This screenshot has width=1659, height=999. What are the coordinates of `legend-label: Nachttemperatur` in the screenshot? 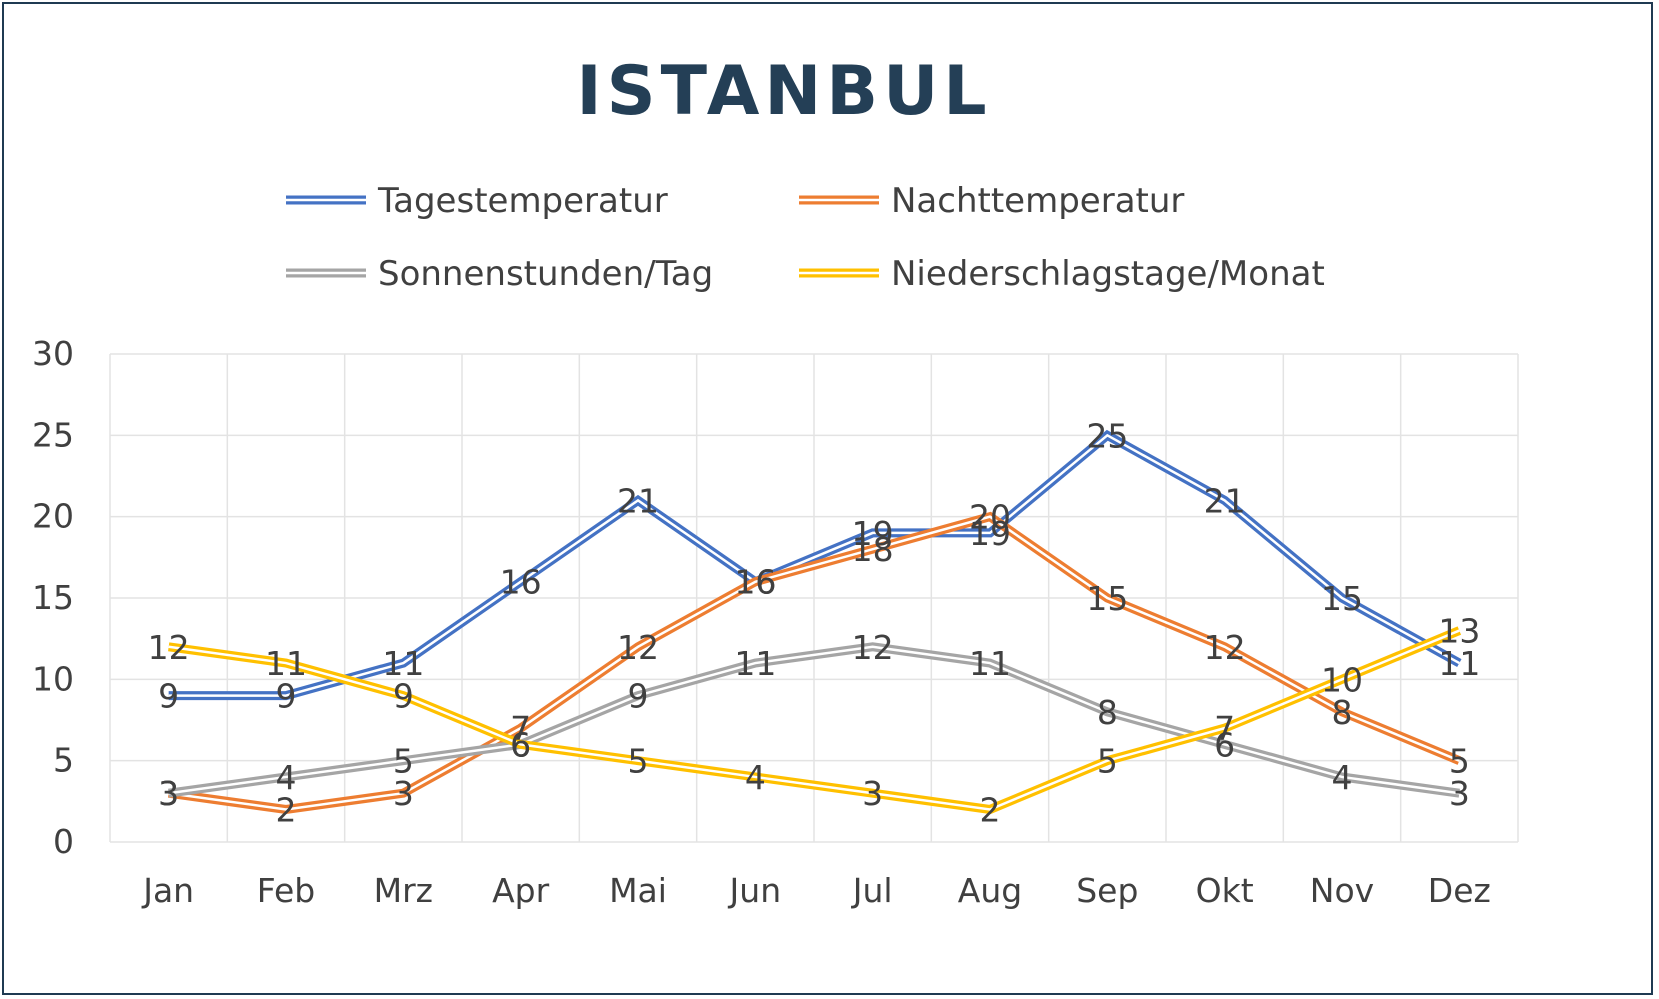 It's located at (1037, 201).